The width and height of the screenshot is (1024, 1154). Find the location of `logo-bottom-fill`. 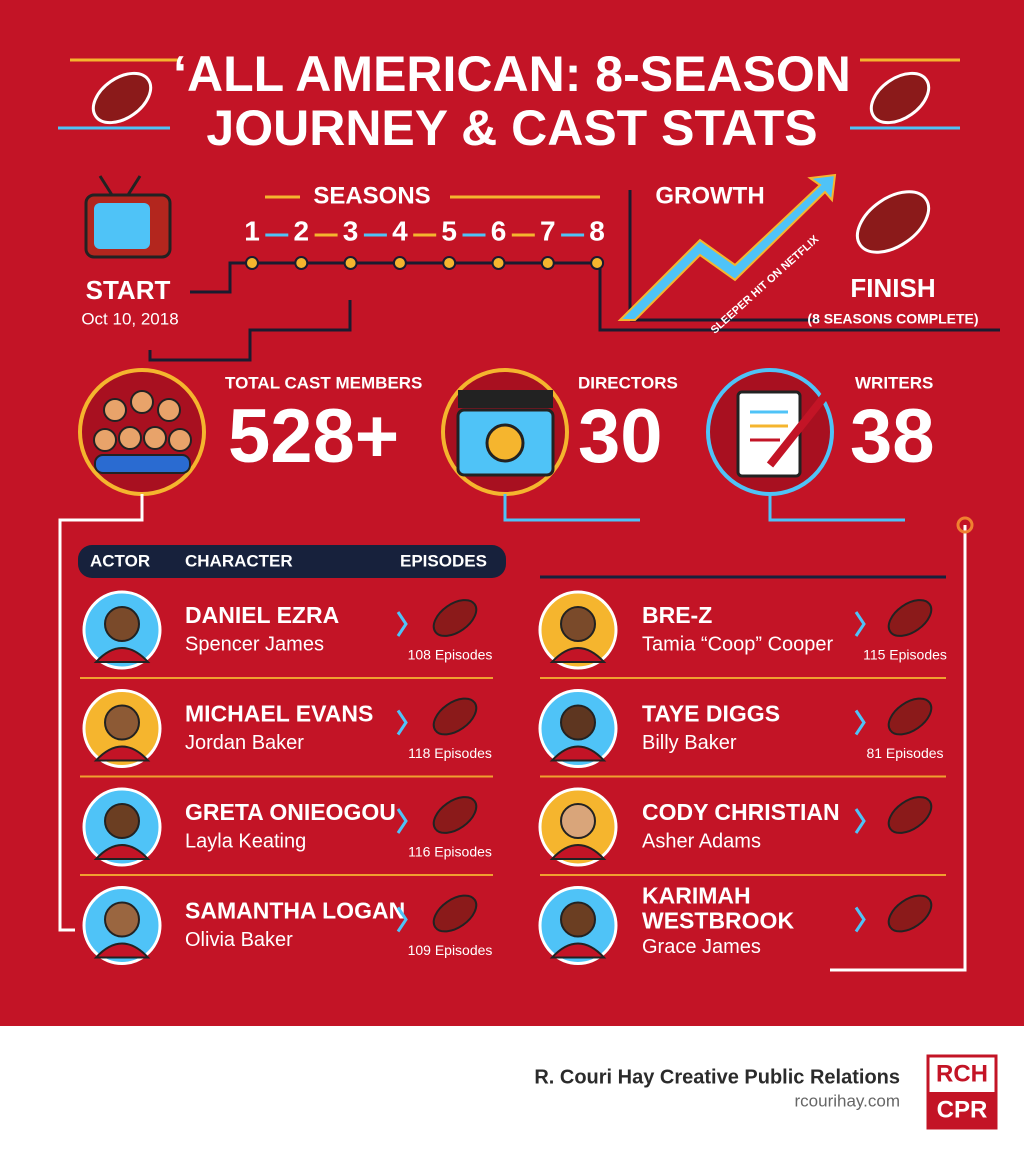

logo-bottom-fill is located at coordinates (962, 1110).